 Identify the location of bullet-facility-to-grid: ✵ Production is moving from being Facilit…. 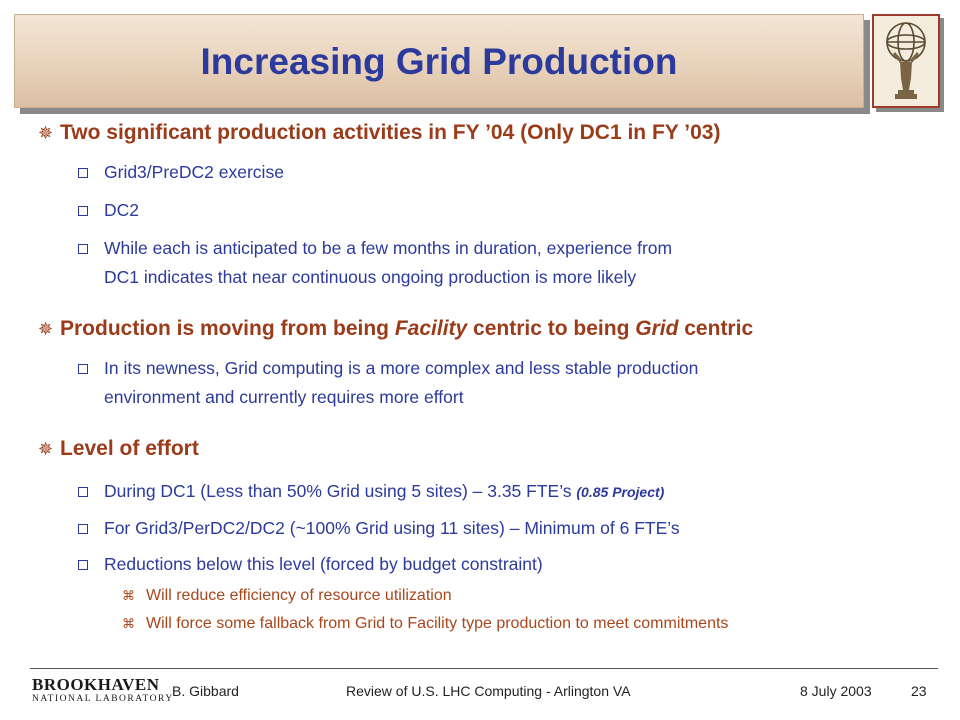
(488, 329).